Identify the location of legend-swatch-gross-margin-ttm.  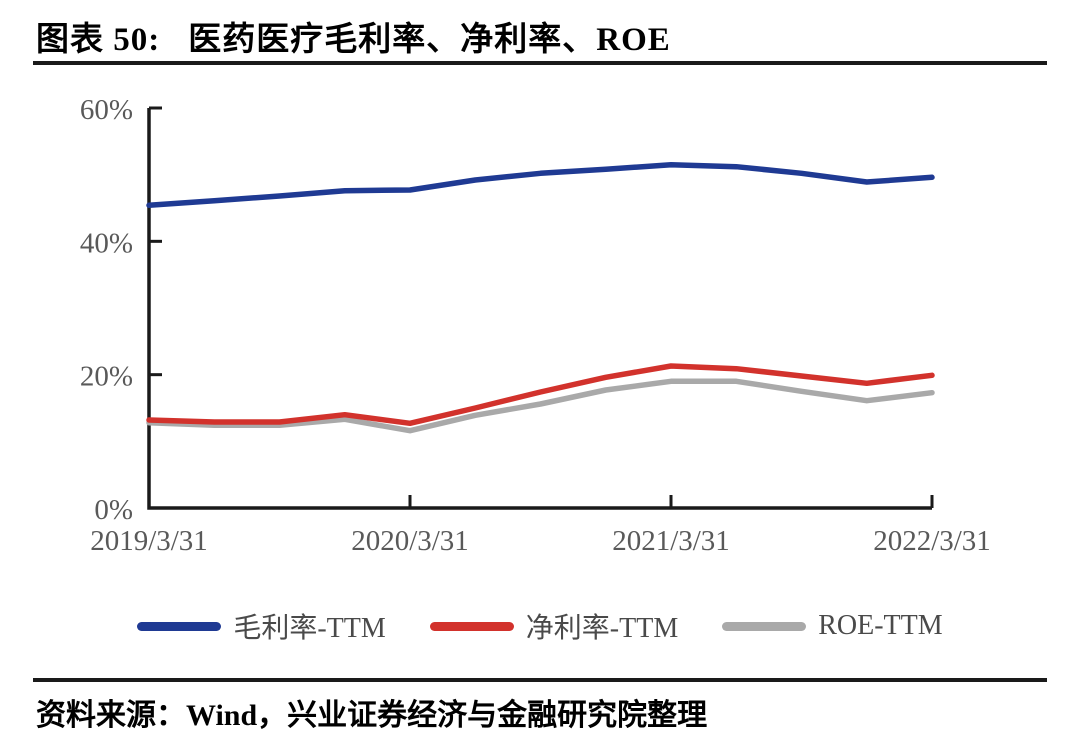
(179, 626).